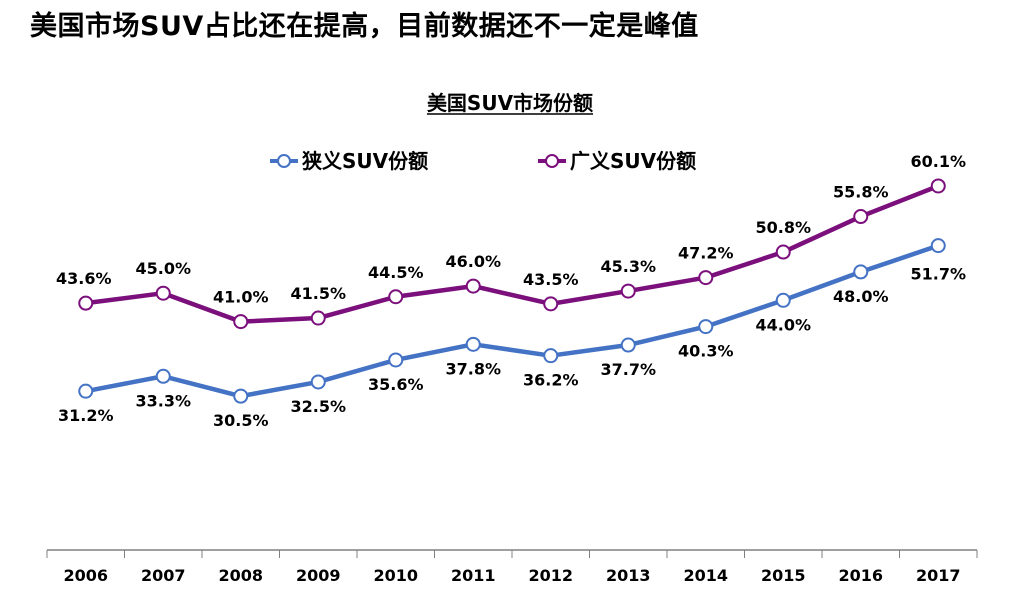 The image size is (1021, 593). What do you see at coordinates (473, 261) in the screenshot?
I see `data-label-broad-2011: 46.0%` at bounding box center [473, 261].